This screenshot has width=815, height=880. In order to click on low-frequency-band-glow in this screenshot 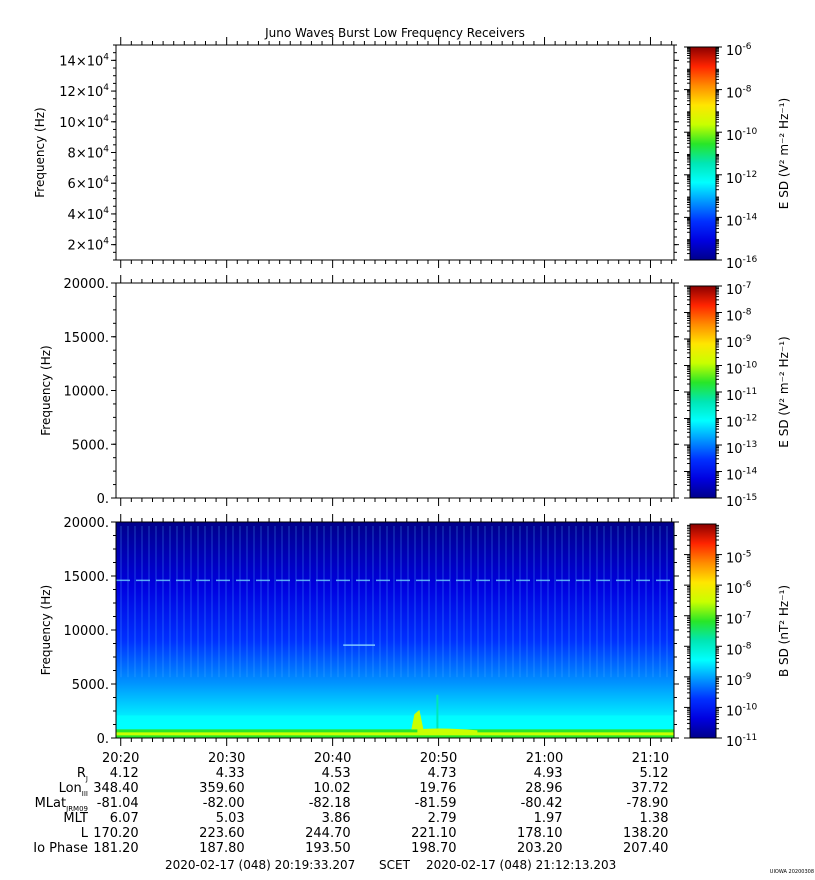, I will do `click(395, 722)`.